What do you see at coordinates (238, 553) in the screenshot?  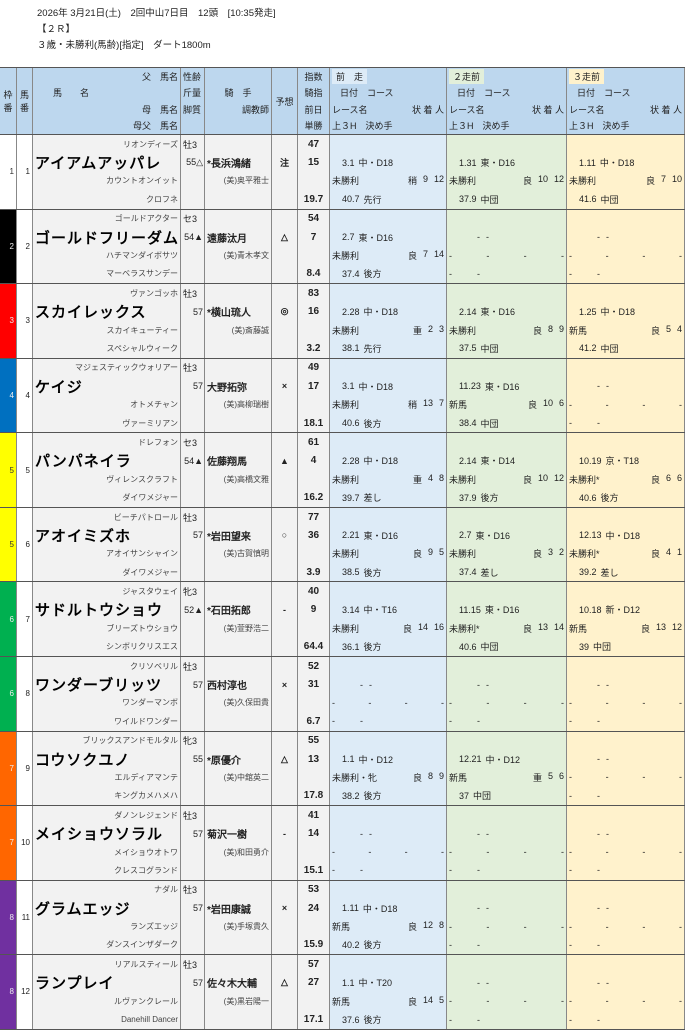 I see `trainer-name: (美)古賀慎明` at bounding box center [238, 553].